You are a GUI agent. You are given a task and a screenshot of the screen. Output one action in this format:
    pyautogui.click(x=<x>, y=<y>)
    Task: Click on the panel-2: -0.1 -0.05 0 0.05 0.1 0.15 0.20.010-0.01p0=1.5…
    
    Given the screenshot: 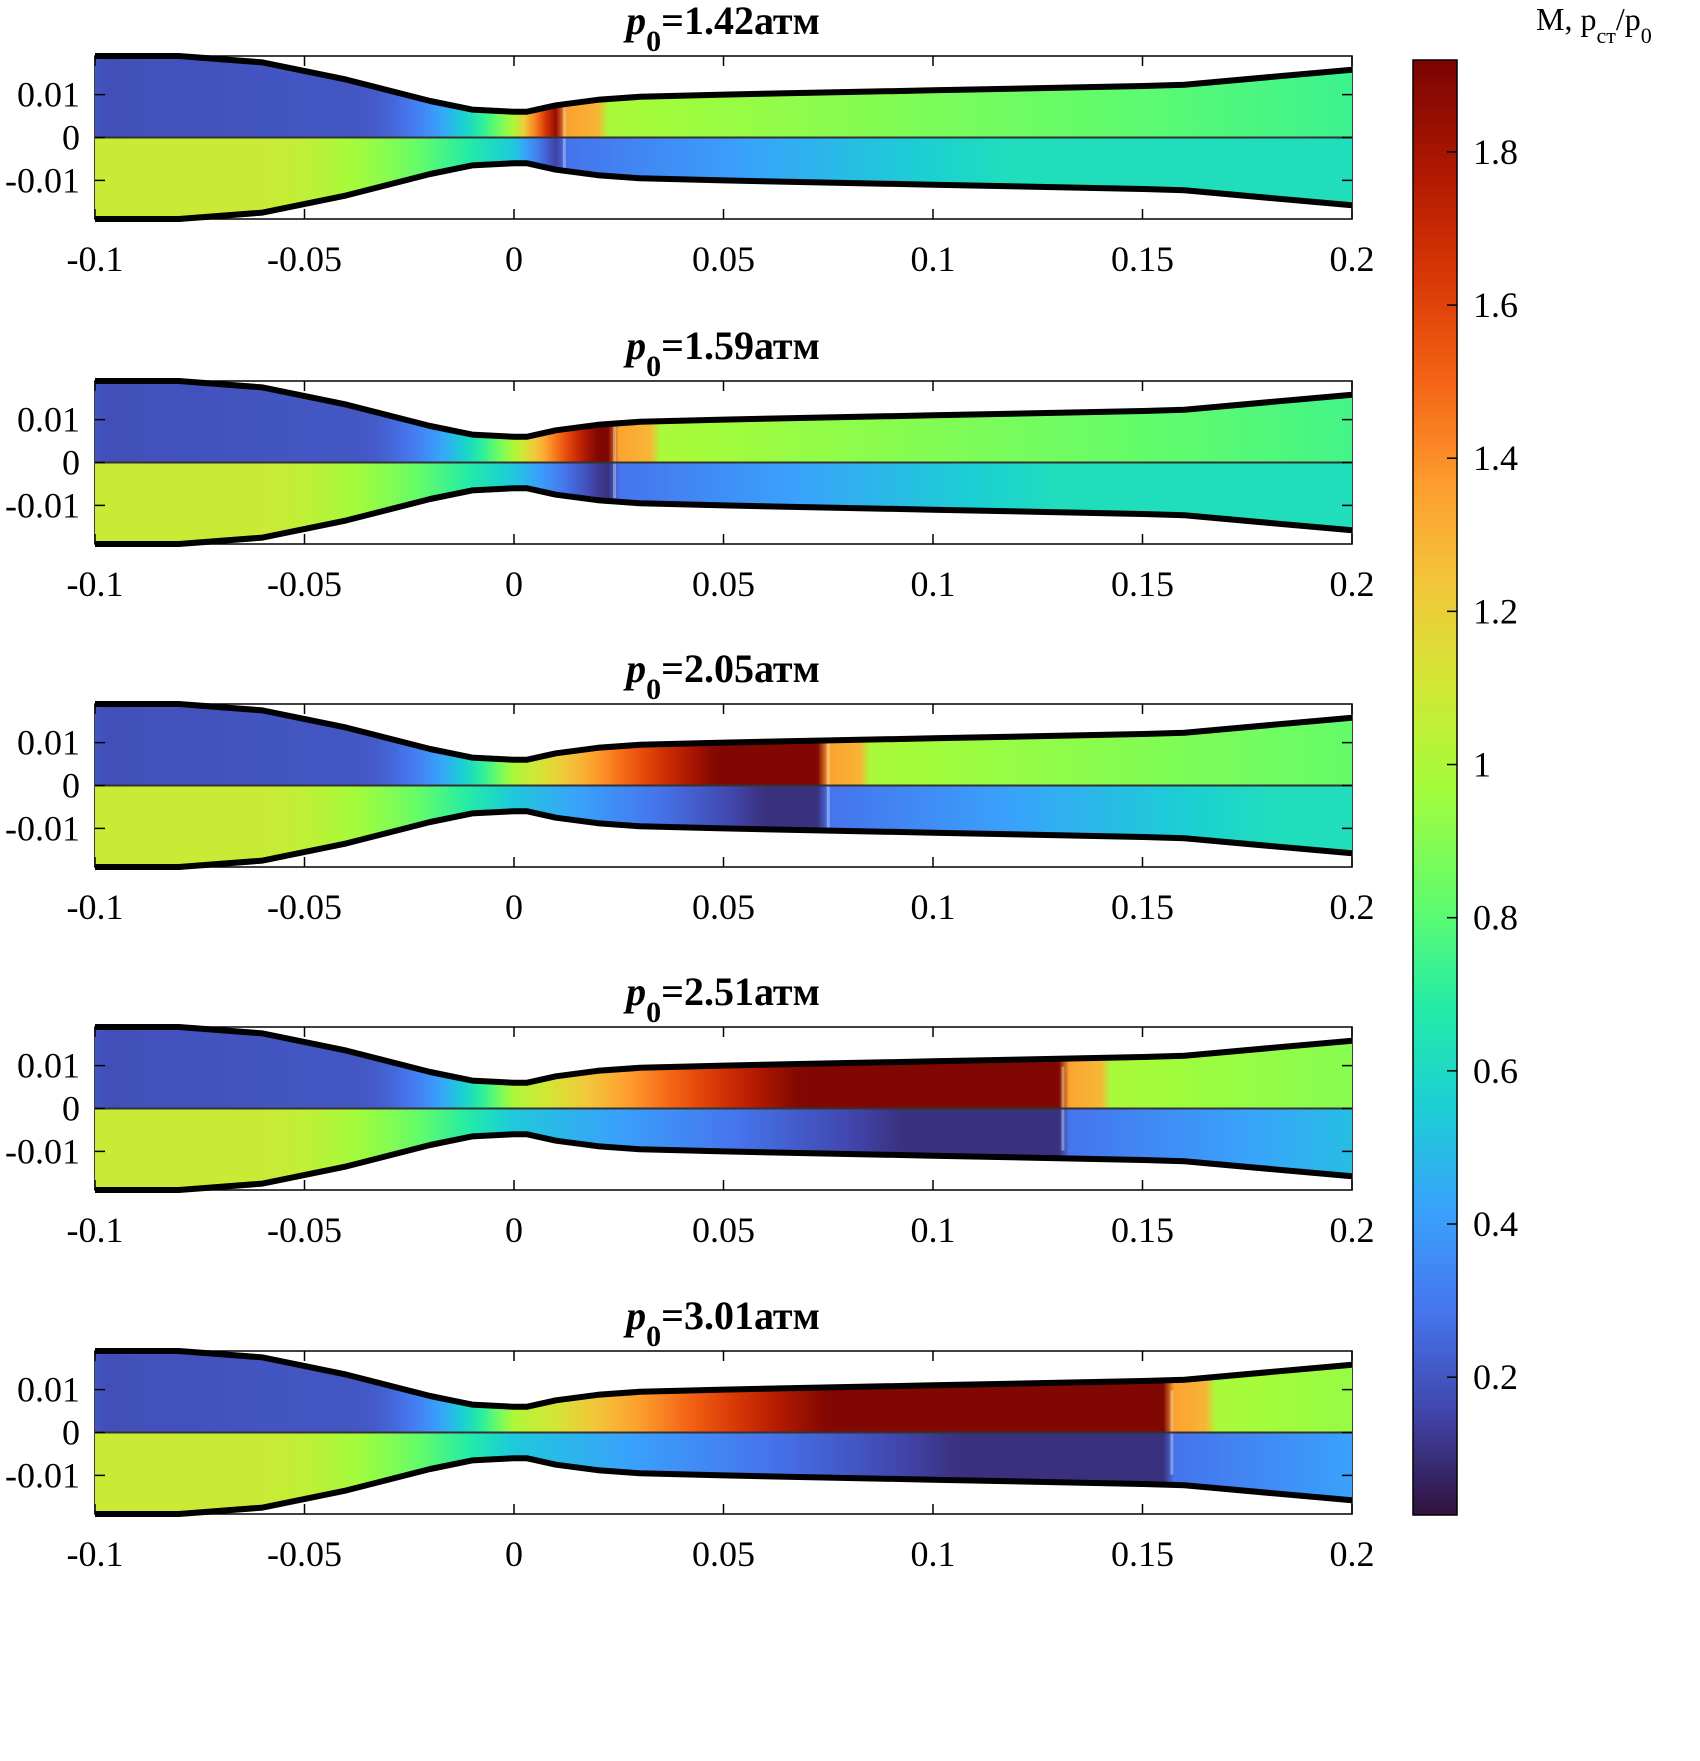 What is the action you would take?
    pyautogui.click(x=690, y=463)
    